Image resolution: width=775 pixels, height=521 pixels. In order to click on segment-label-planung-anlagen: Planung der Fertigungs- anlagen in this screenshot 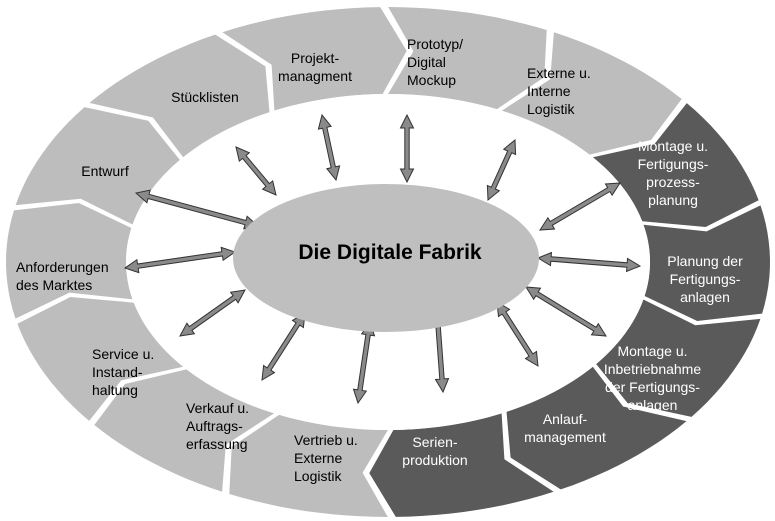, I will do `click(705, 279)`.